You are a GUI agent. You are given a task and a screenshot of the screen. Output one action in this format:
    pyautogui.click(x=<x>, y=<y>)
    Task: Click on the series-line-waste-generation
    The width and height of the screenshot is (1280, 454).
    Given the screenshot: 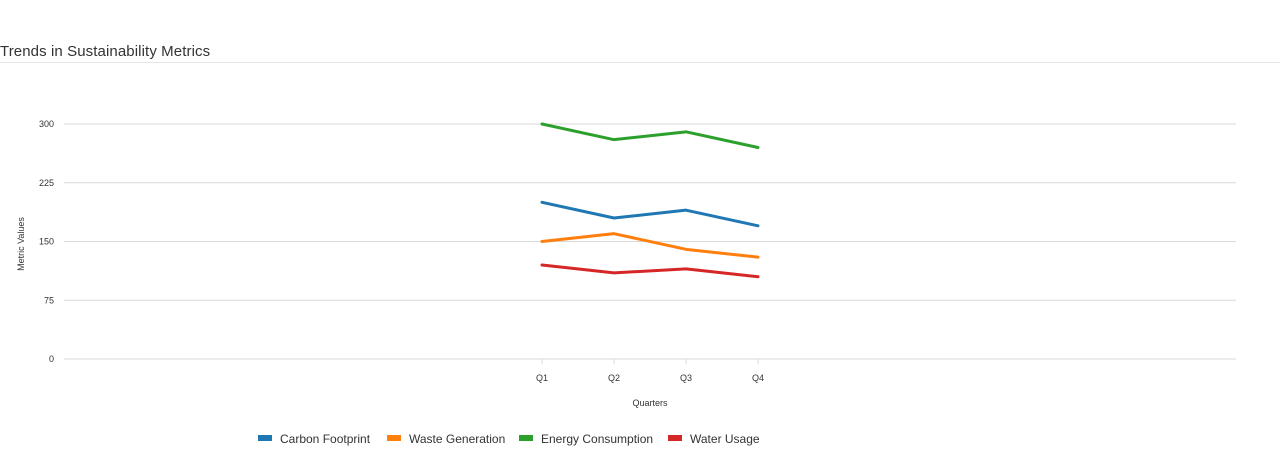 What is the action you would take?
    pyautogui.click(x=650, y=245)
    